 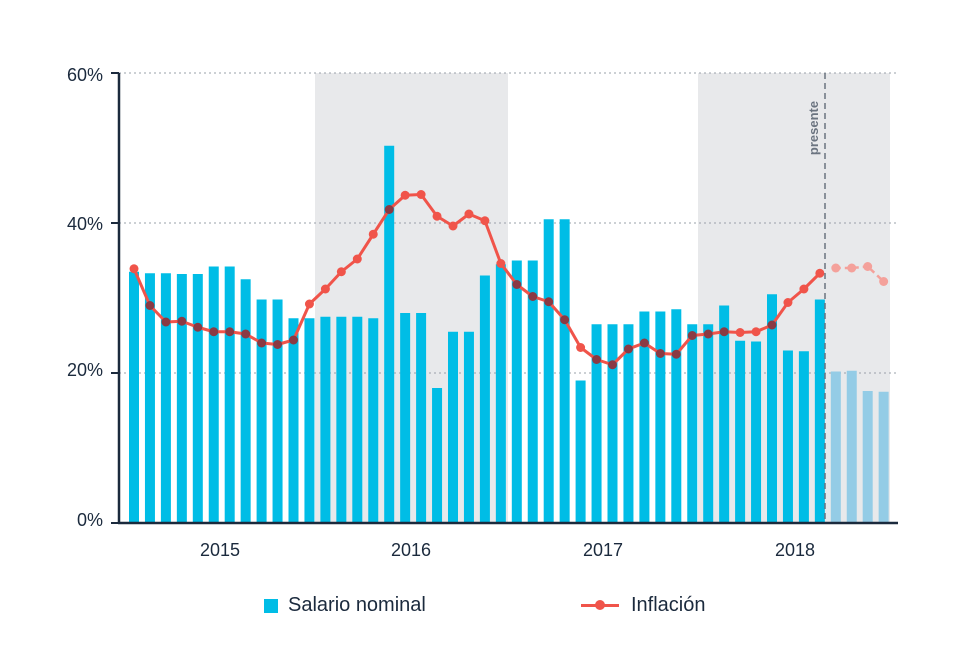 I want to click on legend-item-salario: Salario nominal, so click(x=345, y=605).